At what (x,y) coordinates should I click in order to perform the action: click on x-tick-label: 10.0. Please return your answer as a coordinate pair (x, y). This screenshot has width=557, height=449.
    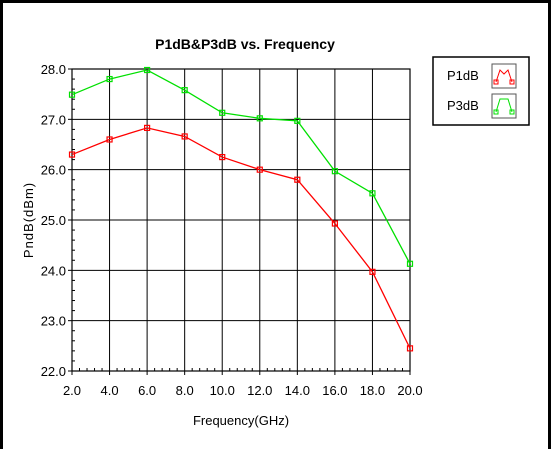
    Looking at the image, I should click on (222, 390).